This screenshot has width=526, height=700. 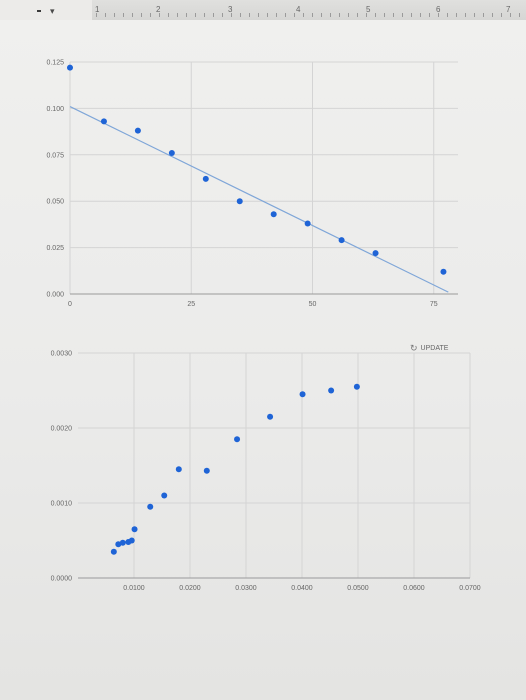 What do you see at coordinates (52, 11) in the screenshot?
I see `indent-marker-icon: ▾` at bounding box center [52, 11].